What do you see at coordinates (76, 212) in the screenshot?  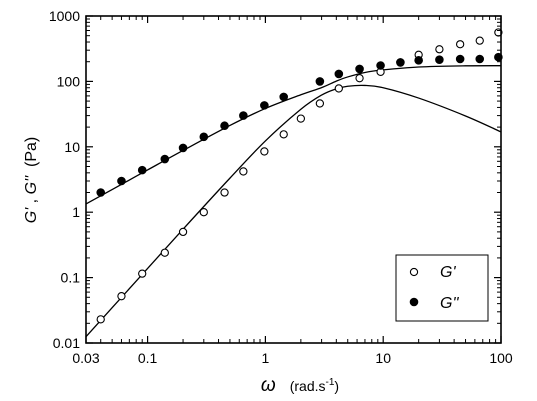 I see `y-tick-label: 1` at bounding box center [76, 212].